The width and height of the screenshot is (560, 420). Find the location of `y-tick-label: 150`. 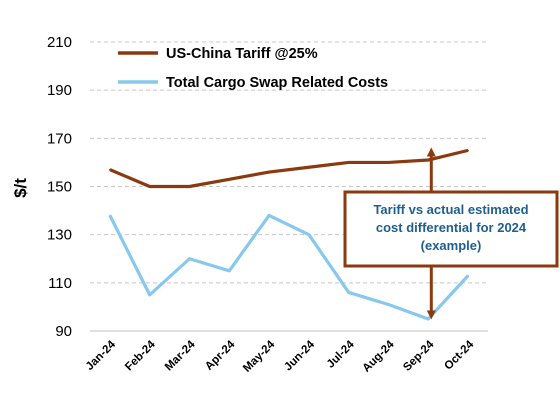

y-tick-label: 150 is located at coordinates (59, 187).